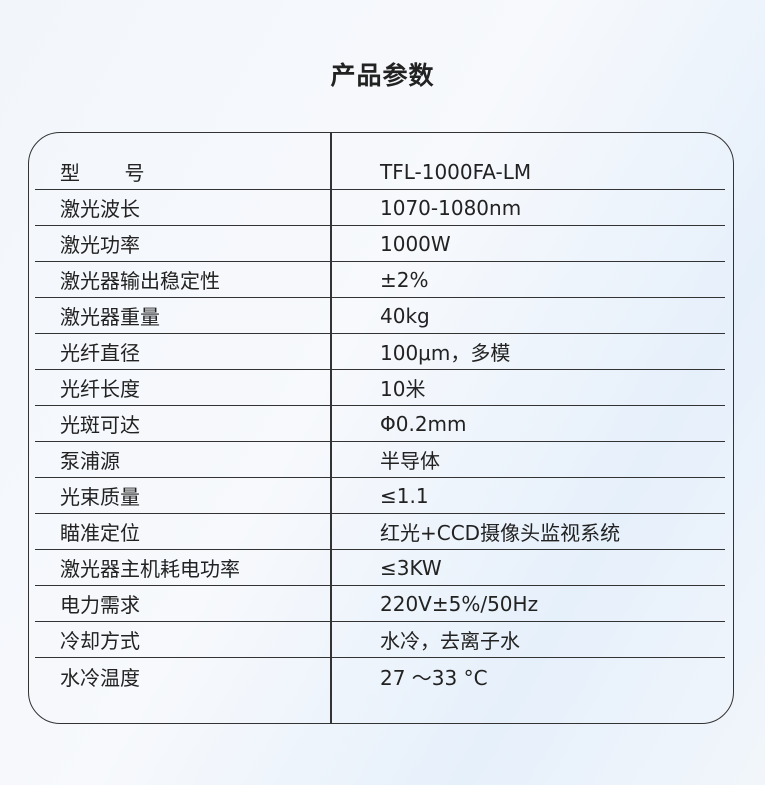 This screenshot has height=785, width=765. I want to click on param-name: 电力需求, so click(100, 605).